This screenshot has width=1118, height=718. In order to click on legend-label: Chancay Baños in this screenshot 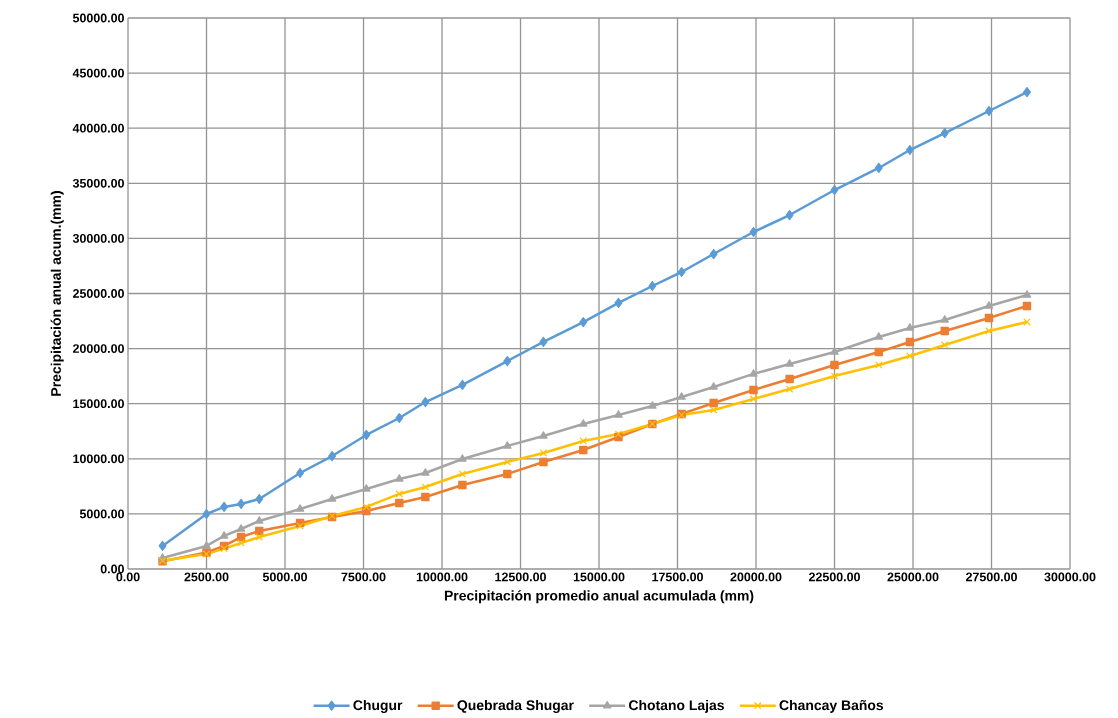, I will do `click(831, 706)`.